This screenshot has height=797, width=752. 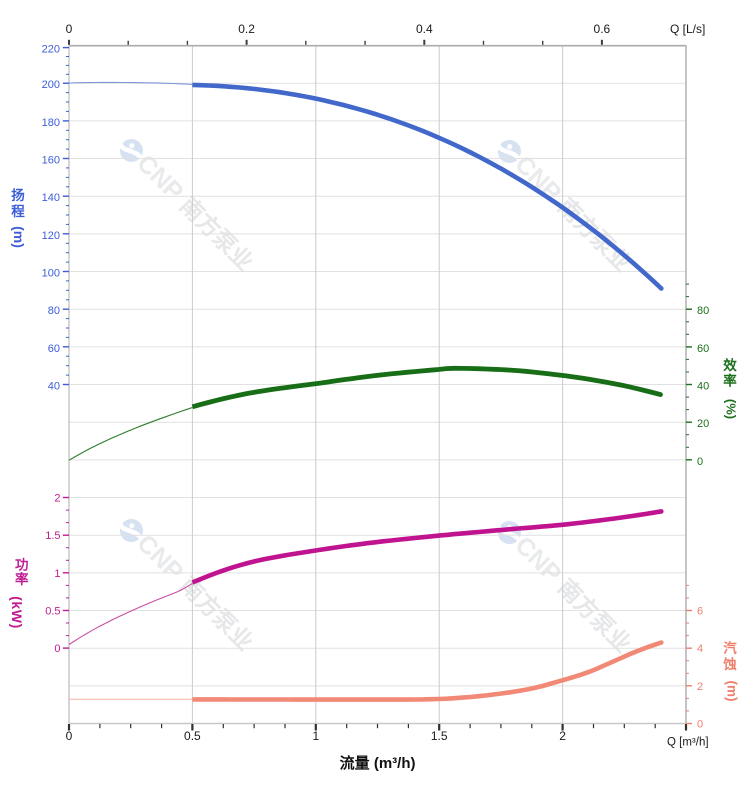 What do you see at coordinates (424, 29) in the screenshot?
I see `svg-text: 0.4` at bounding box center [424, 29].